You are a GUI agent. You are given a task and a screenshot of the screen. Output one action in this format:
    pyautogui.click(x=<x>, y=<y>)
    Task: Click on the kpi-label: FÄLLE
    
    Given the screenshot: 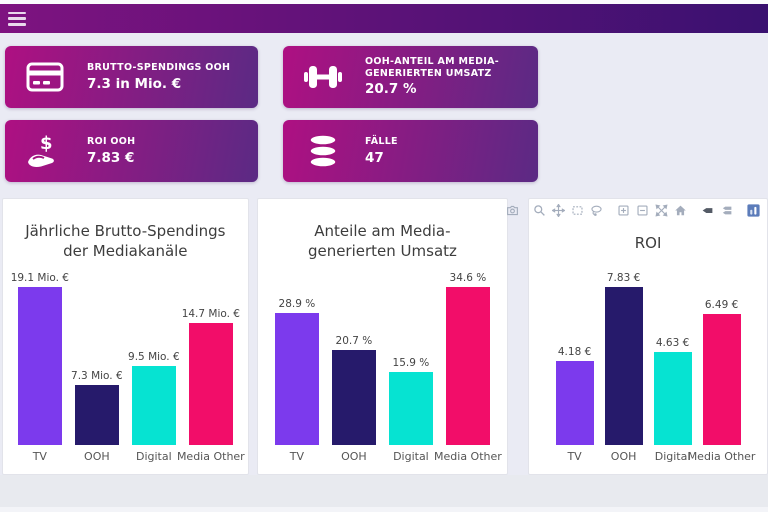 What is the action you would take?
    pyautogui.click(x=381, y=141)
    